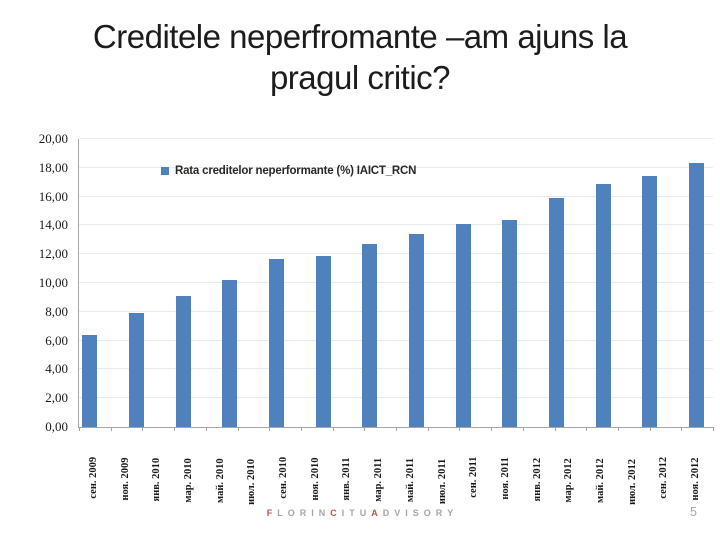 Image resolution: width=720 pixels, height=540 pixels. Describe the element at coordinates (397, 513) in the screenshot. I see `footer-letter: V` at that location.